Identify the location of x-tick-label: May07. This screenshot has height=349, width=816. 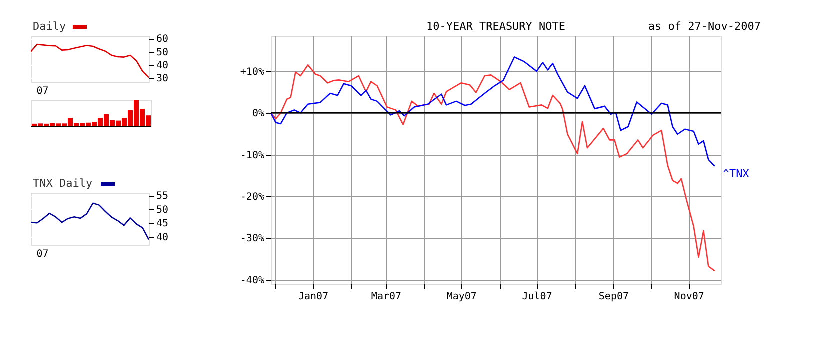
(461, 297).